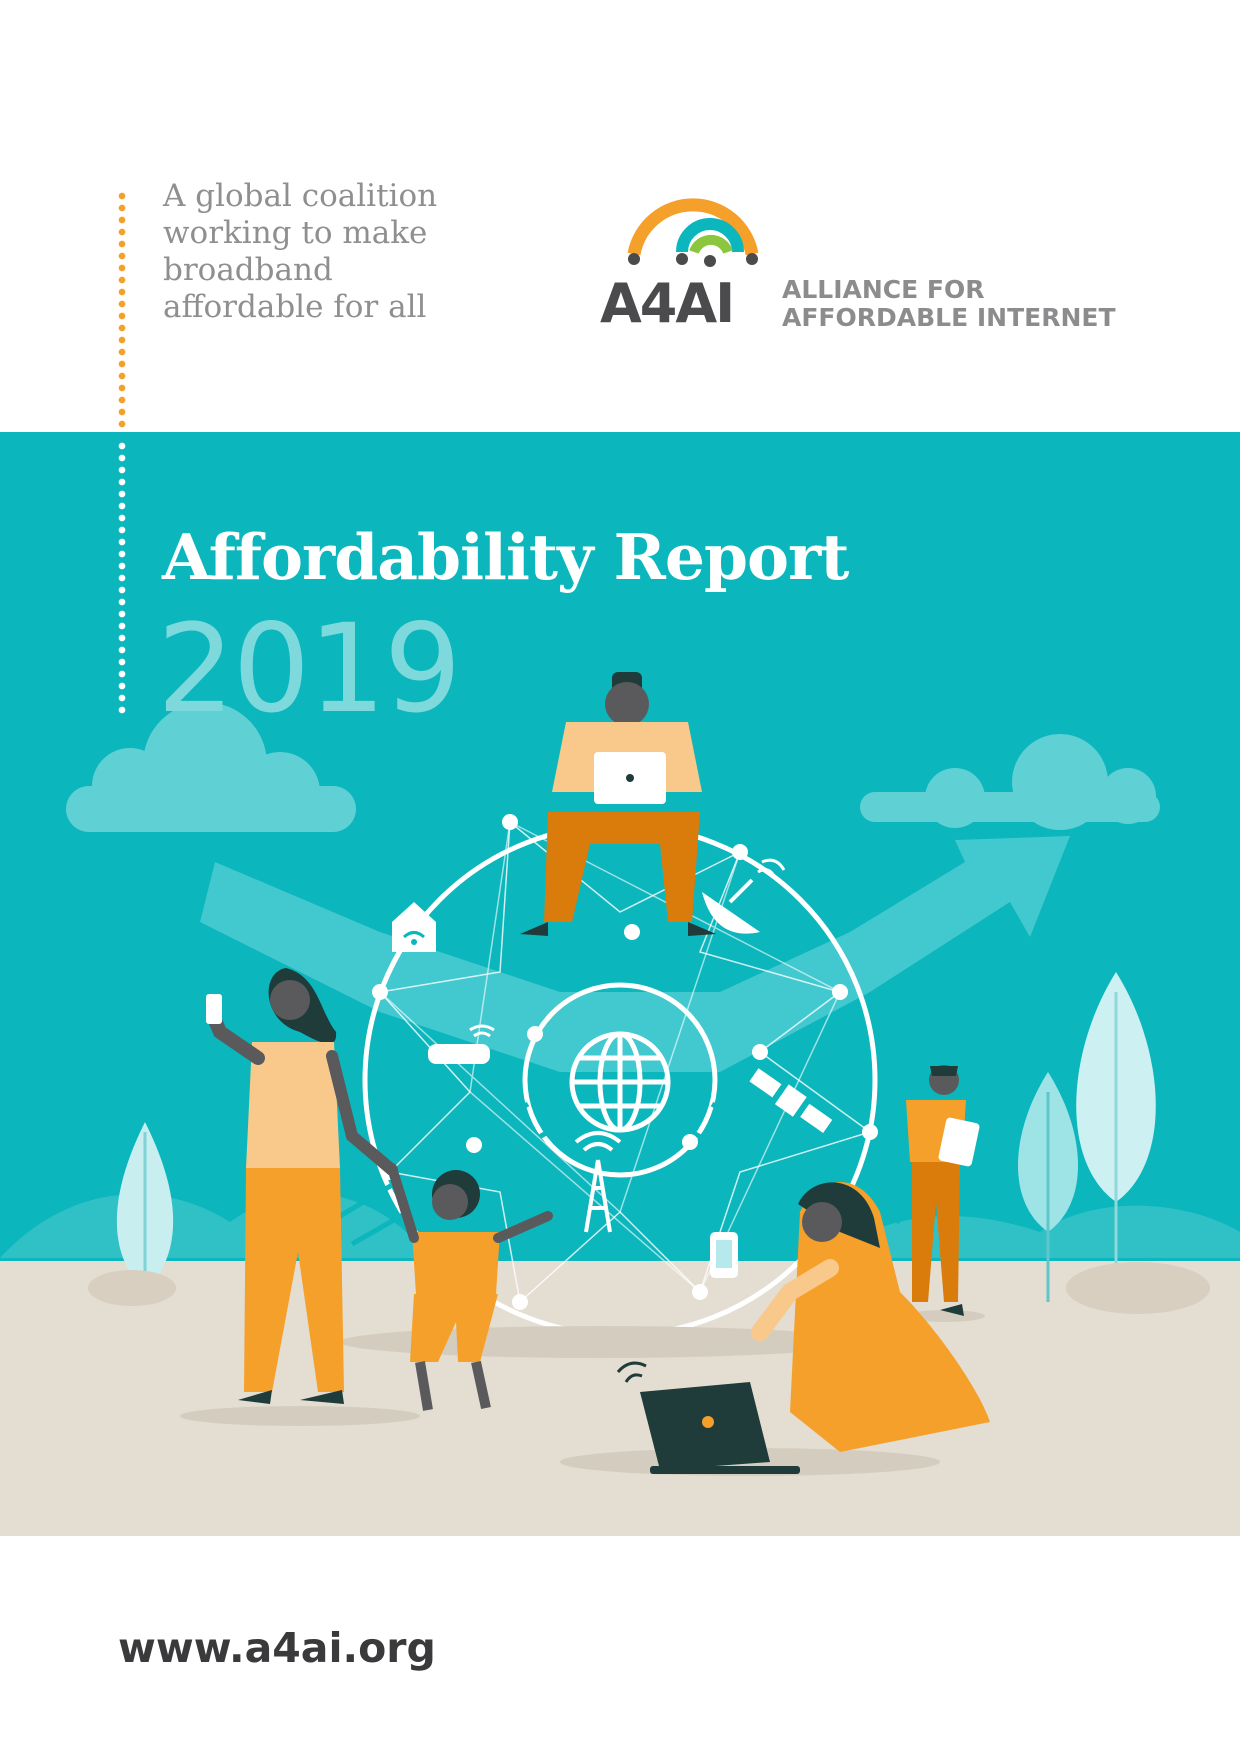 The width and height of the screenshot is (1240, 1754). What do you see at coordinates (414, 927) in the screenshot?
I see `home-wifi-icon` at bounding box center [414, 927].